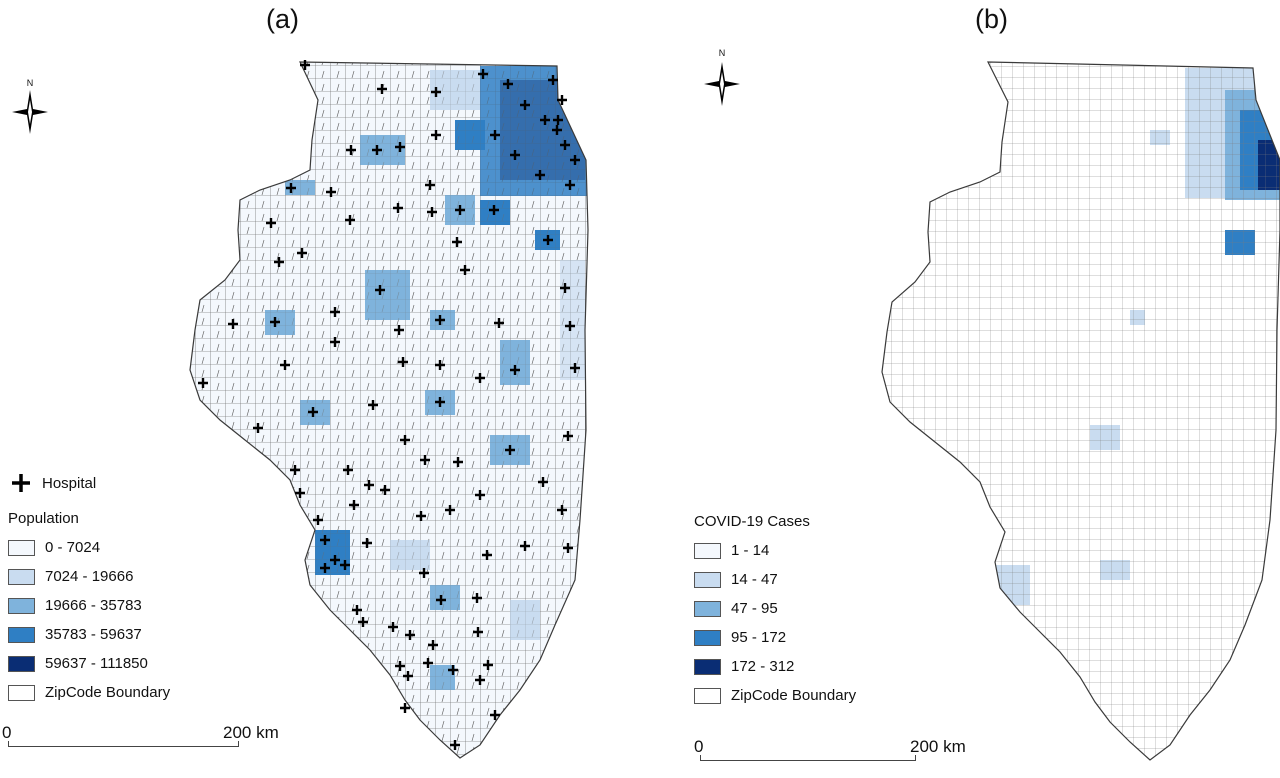 This screenshot has height=778, width=1280. What do you see at coordinates (69, 483) in the screenshot?
I see `hospital-legend-label: Hospital` at bounding box center [69, 483].